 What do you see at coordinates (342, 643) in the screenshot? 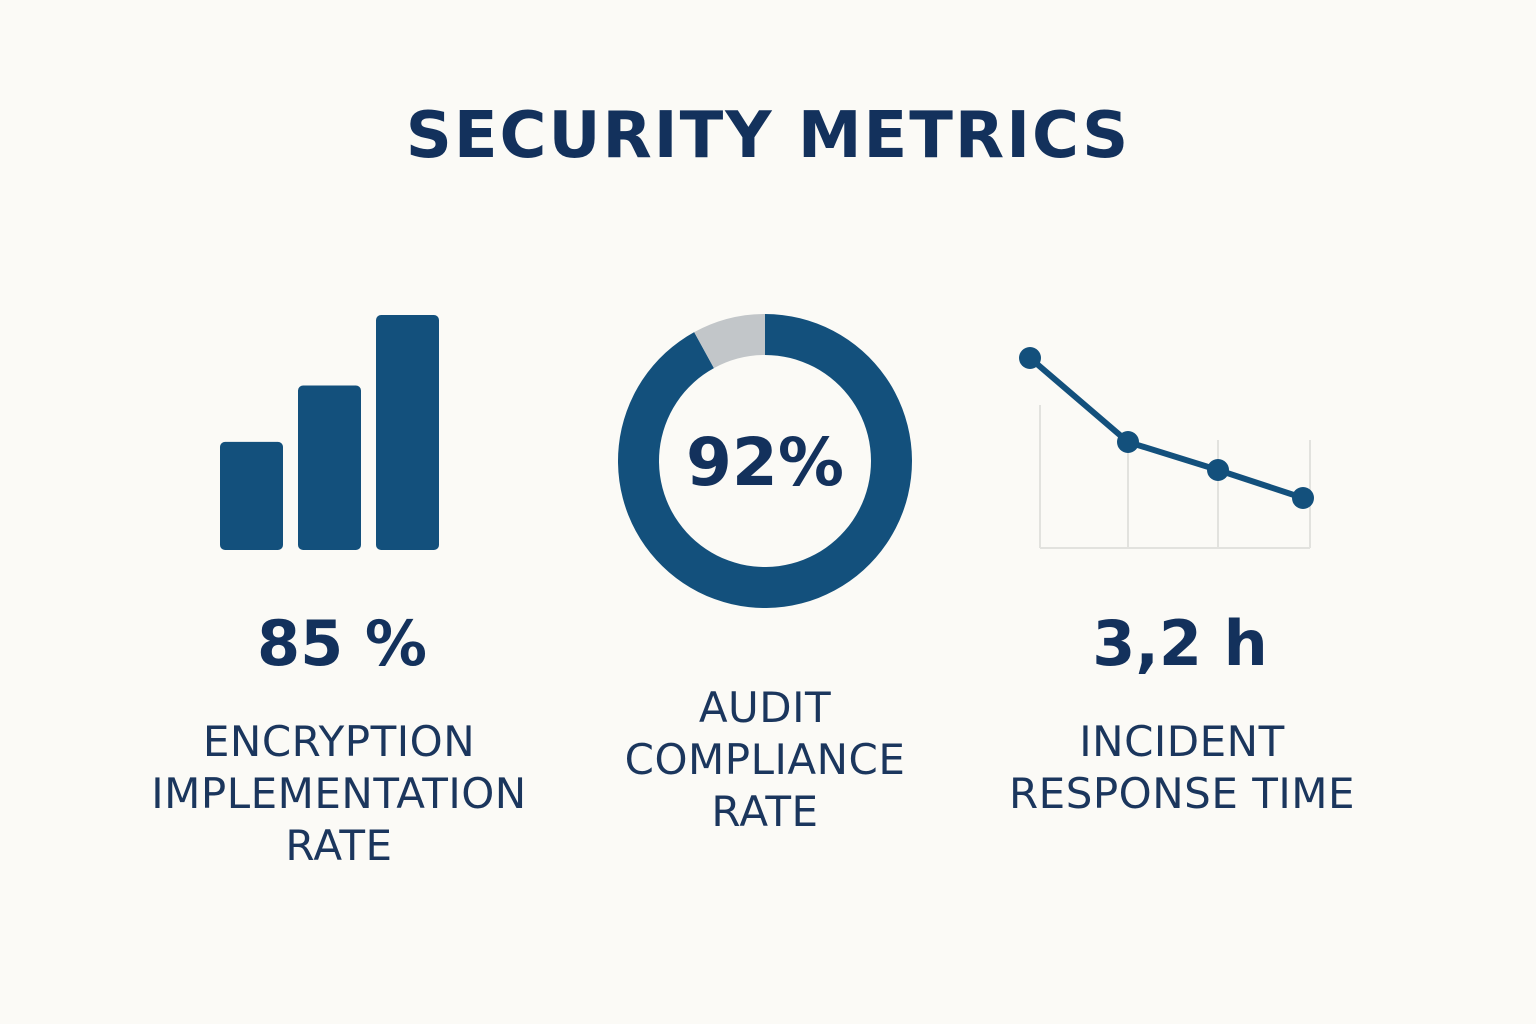
I see `encryption-value: 85 %` at bounding box center [342, 643].